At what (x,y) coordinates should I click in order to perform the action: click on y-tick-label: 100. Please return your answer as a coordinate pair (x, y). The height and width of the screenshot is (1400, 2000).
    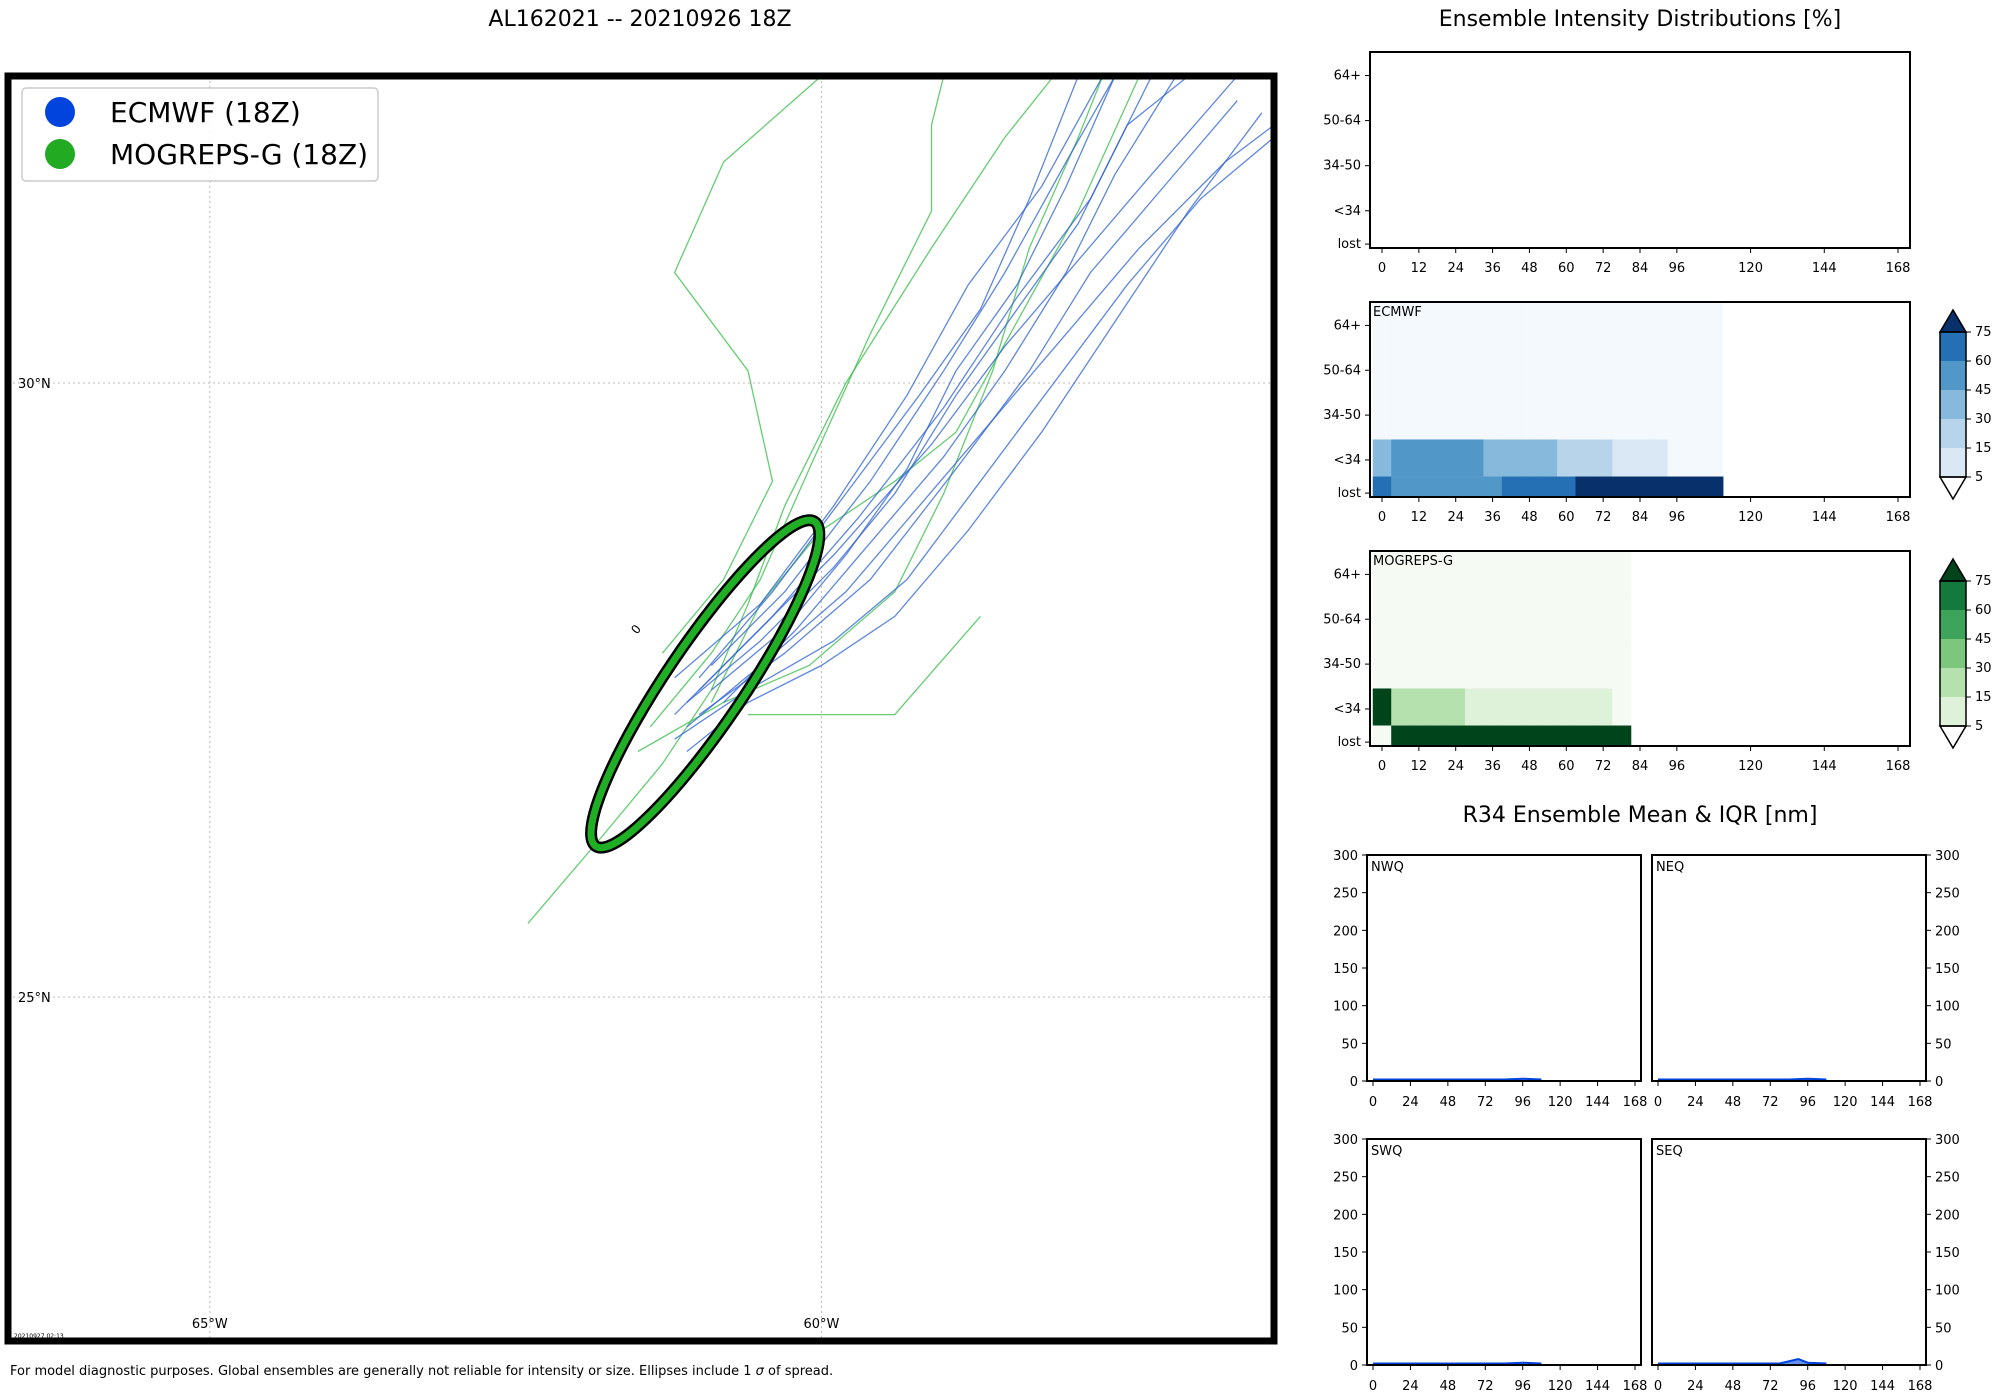
    Looking at the image, I should click on (1947, 1007).